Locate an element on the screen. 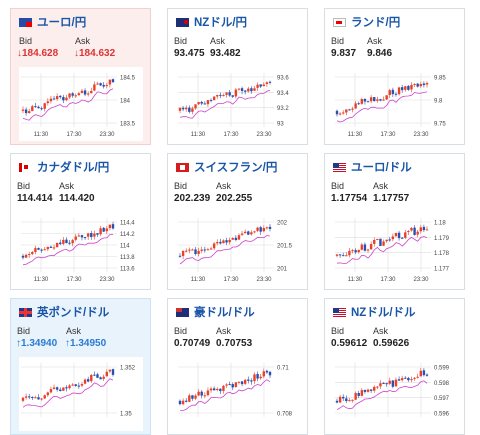  card-title: 豪ドル/ドル is located at coordinates (215, 312).